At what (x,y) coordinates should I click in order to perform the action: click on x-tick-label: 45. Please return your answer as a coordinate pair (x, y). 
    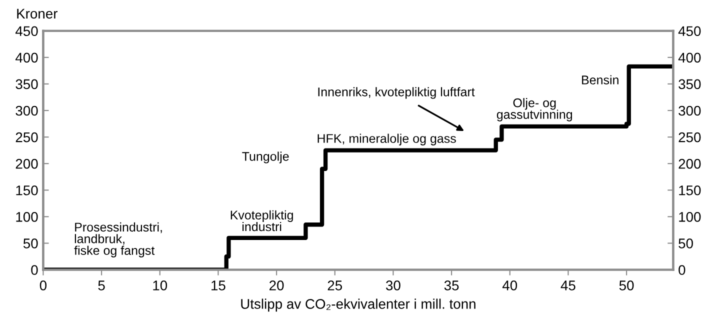
    Looking at the image, I should click on (568, 285).